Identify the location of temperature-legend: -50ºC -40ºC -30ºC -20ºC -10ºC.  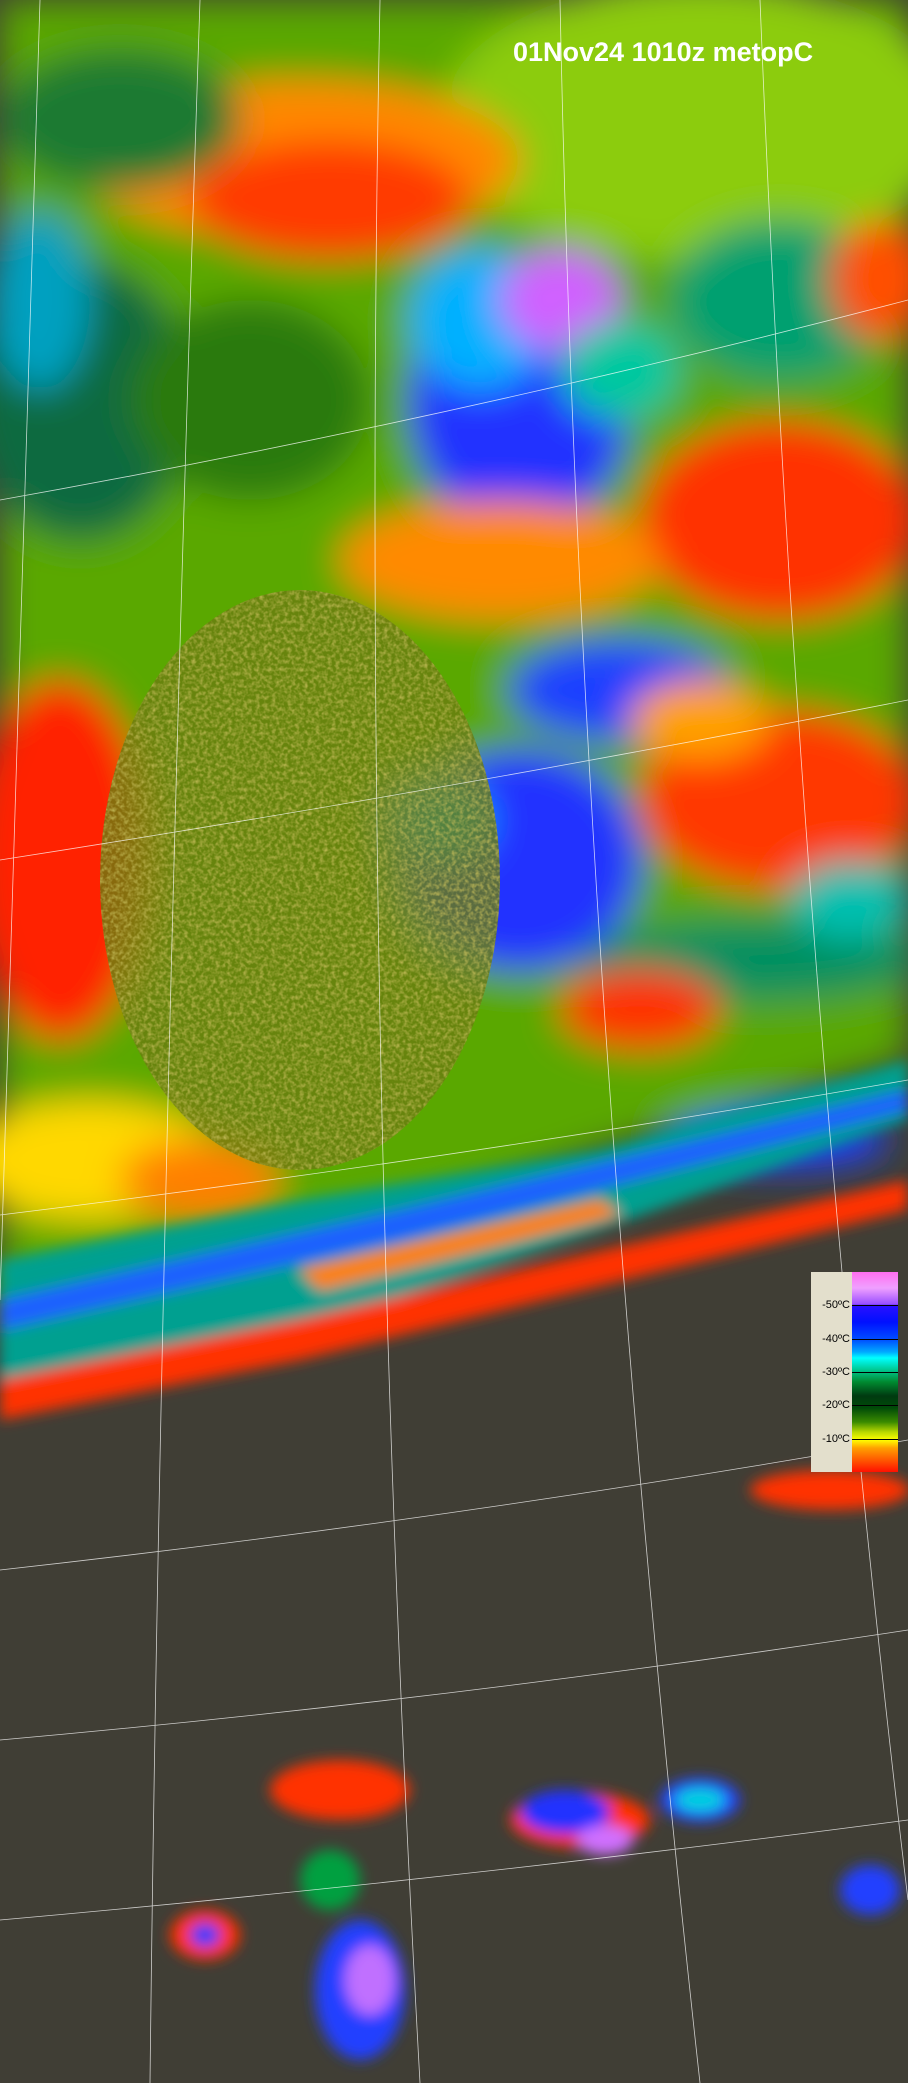
(854, 1372).